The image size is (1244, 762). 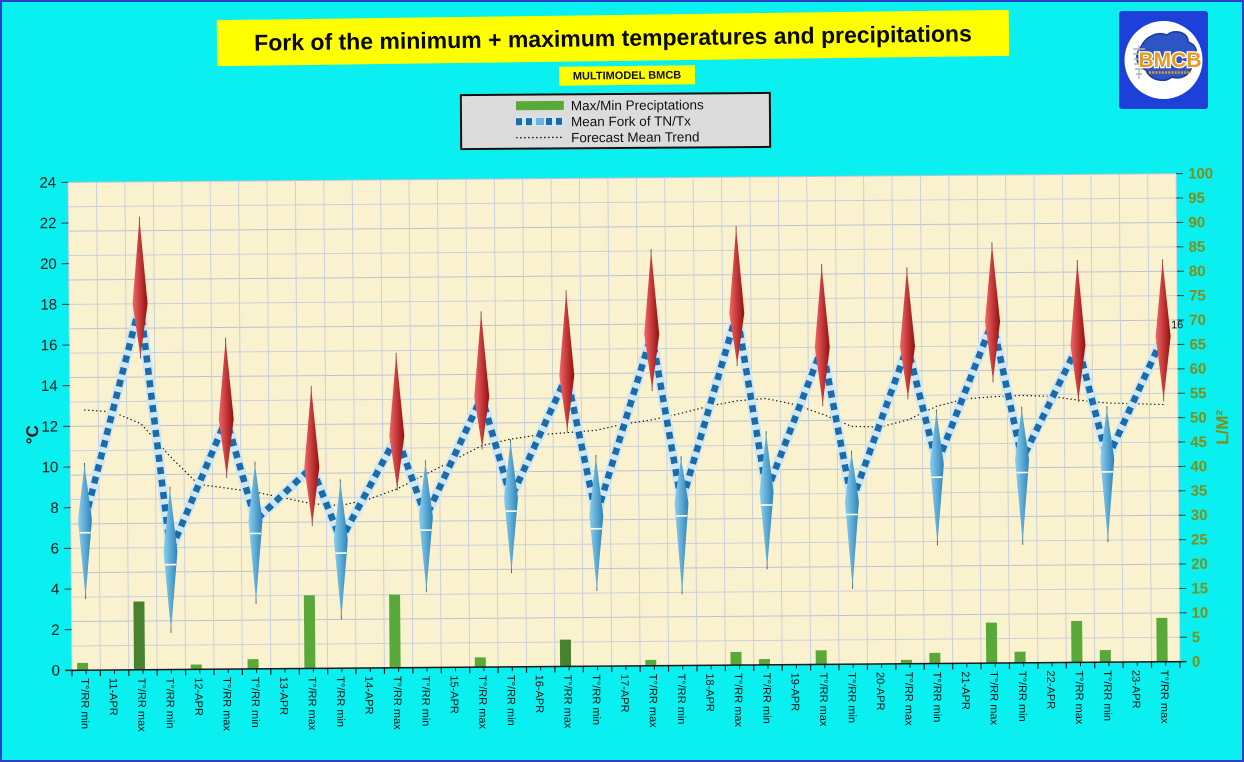 I want to click on svg-text: 4, so click(x=55, y=589).